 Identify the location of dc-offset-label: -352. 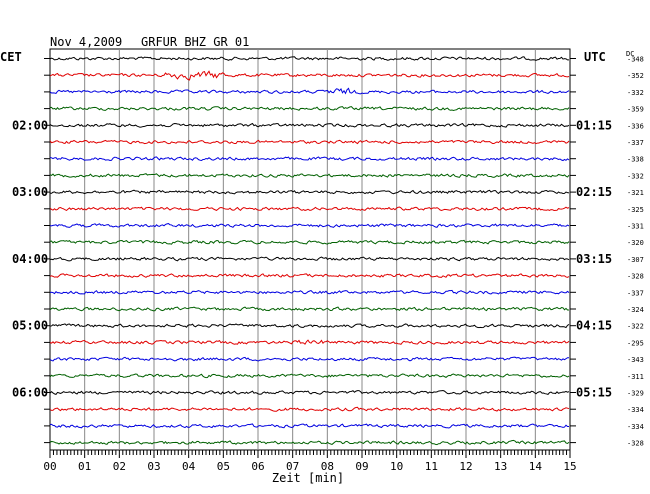
(635, 76).